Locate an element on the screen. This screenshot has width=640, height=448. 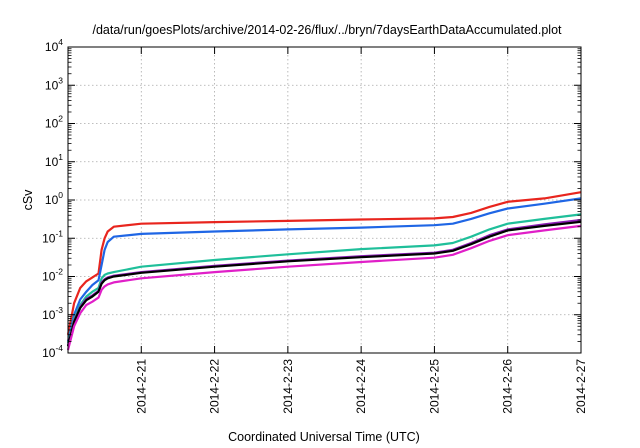
x-tick-label: 2014-2-23 is located at coordinates (288, 386).